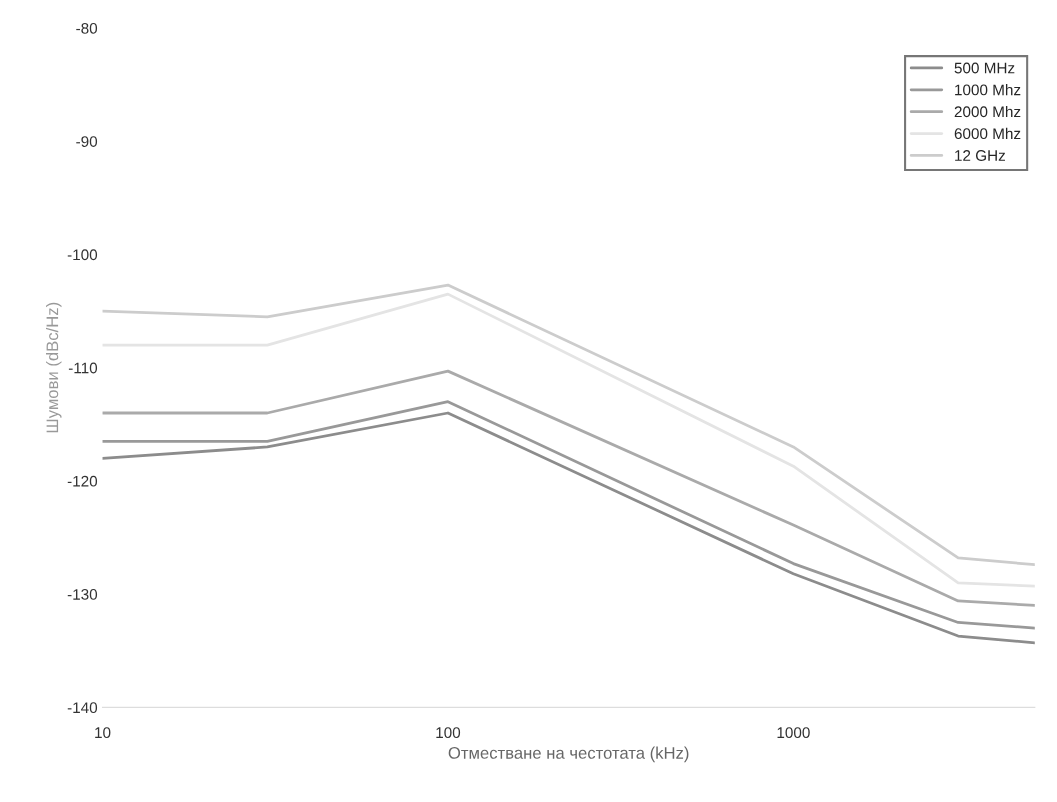 Image resolution: width=1057 pixels, height=802 pixels. What do you see at coordinates (103, 733) in the screenshot?
I see `x-tick-label: 10` at bounding box center [103, 733].